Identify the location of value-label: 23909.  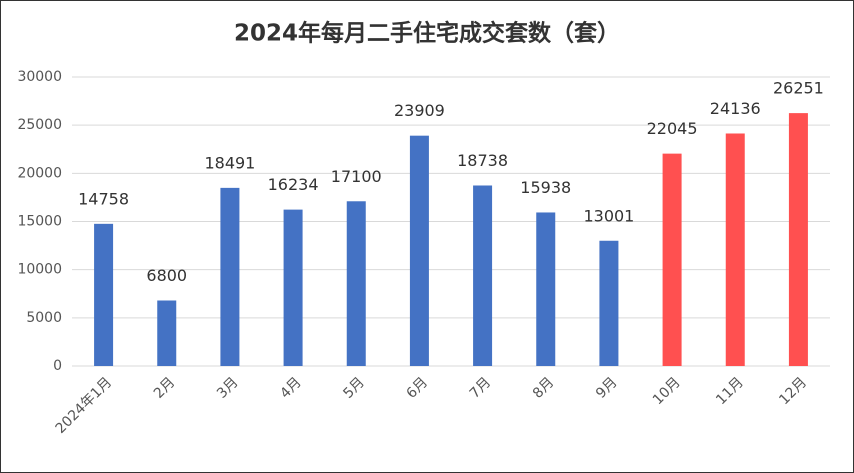
(419, 110).